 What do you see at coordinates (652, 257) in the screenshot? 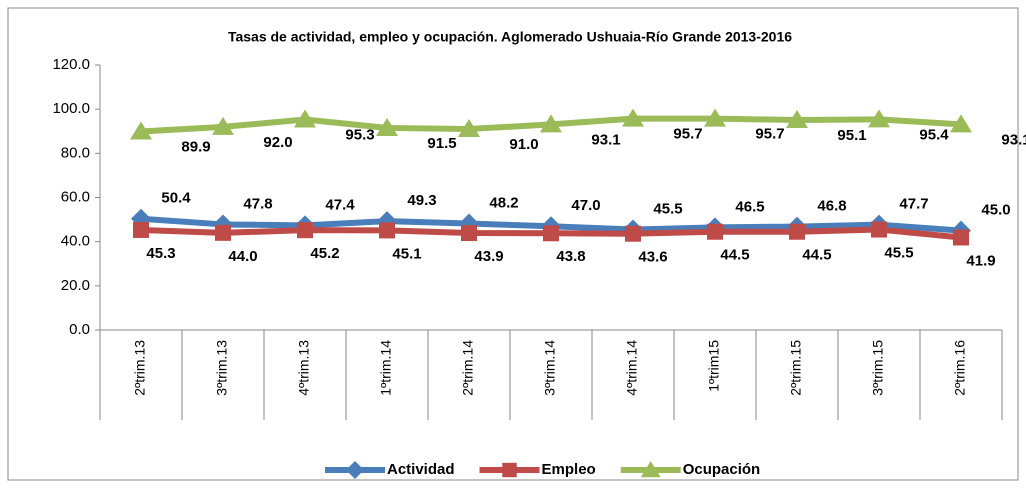
I see `data-label: 43.6` at bounding box center [652, 257].